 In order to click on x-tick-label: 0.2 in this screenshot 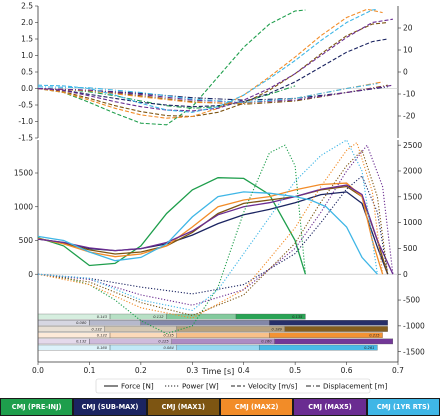, I will do `click(141, 370)`.